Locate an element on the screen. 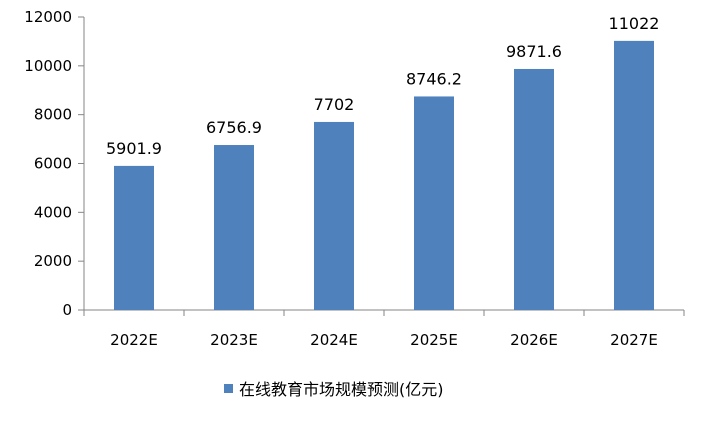  x-tick-label: 2022E is located at coordinates (134, 340).